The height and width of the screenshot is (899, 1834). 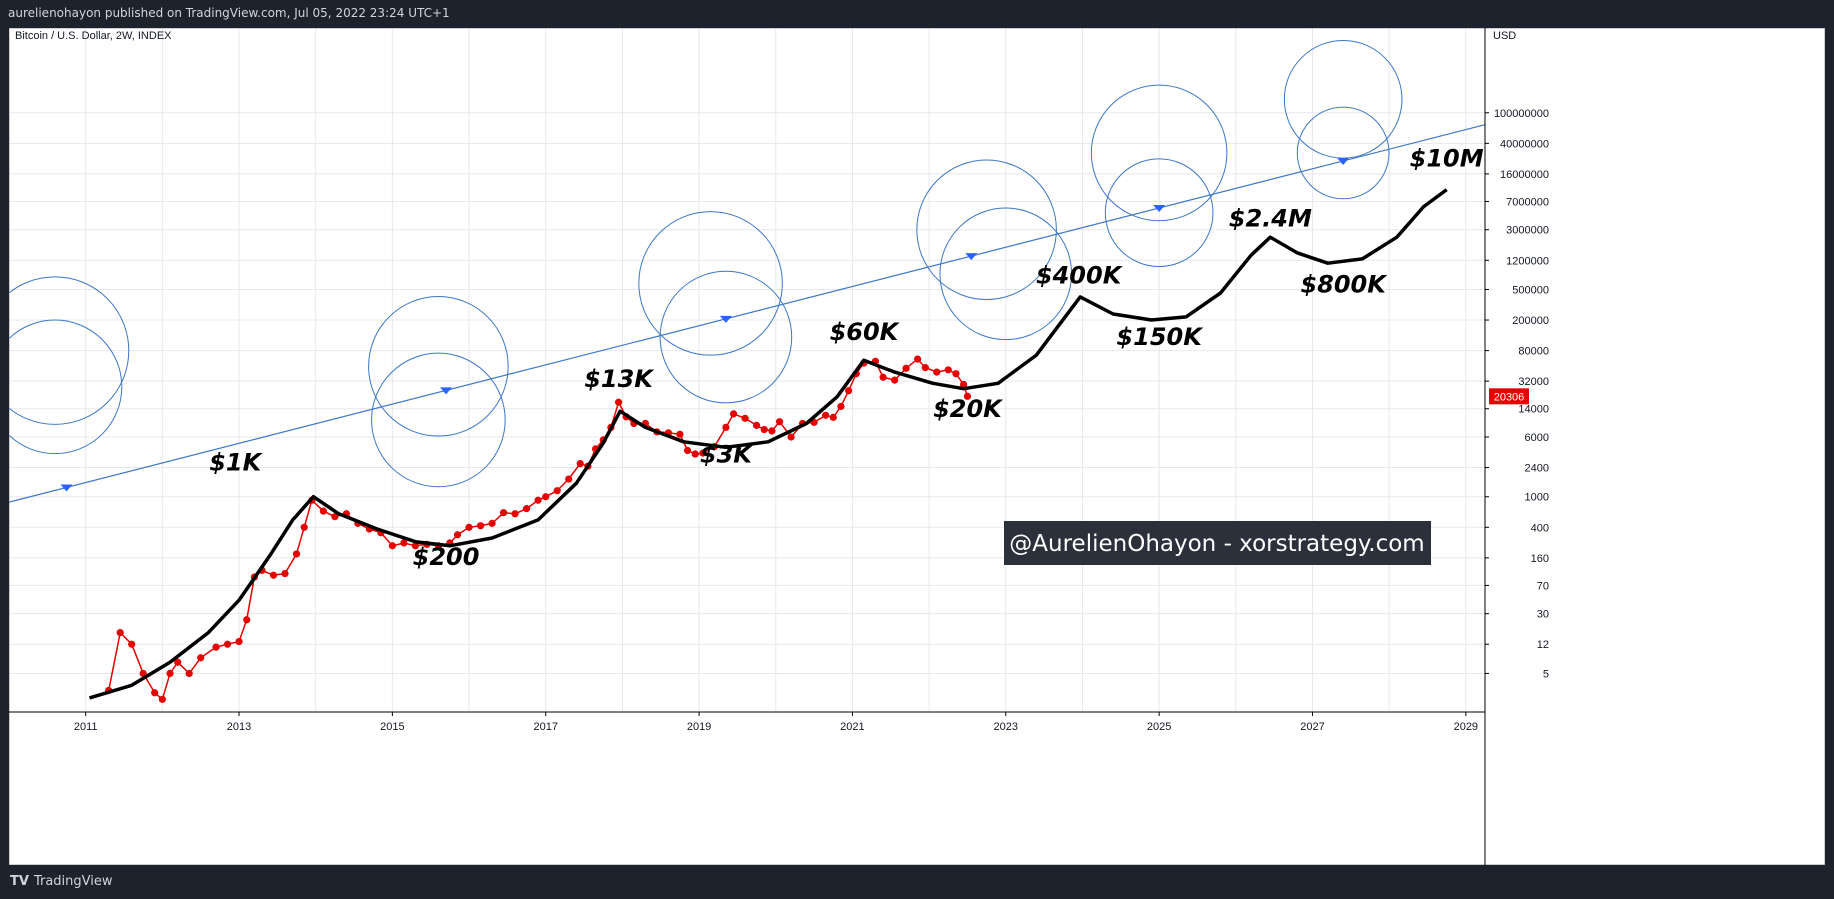 What do you see at coordinates (1521, 114) in the screenshot?
I see `y-tick-label: 100000000` at bounding box center [1521, 114].